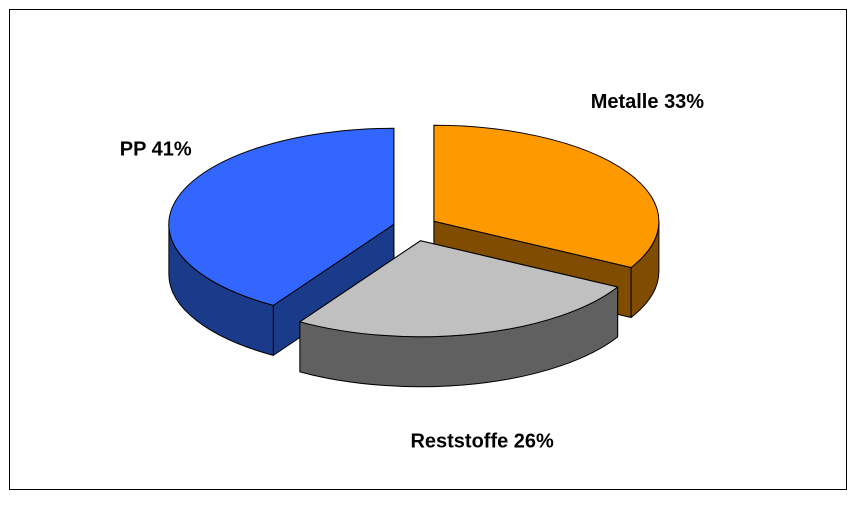  I want to click on label-value: 26%, so click(534, 442).